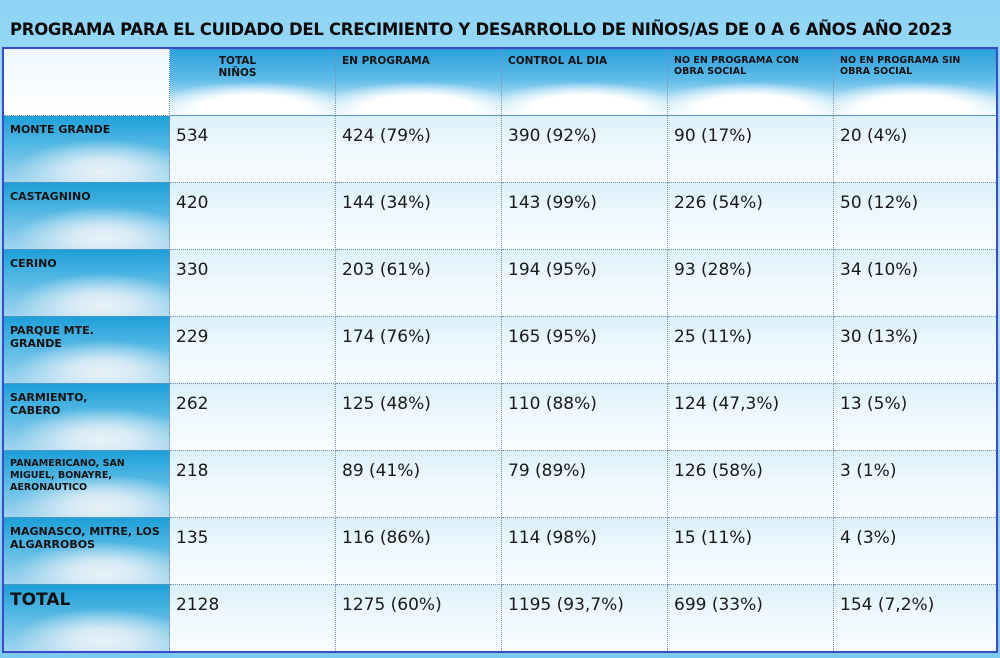 This screenshot has width=1000, height=658. Describe the element at coordinates (727, 404) in the screenshot. I see `cell-value: 124 (47,3%)` at that location.